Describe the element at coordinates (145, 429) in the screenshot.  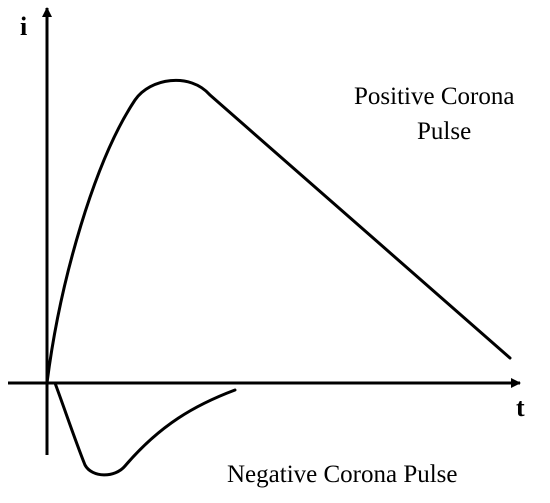
I see `negative-corona-pulse-curve` at that location.